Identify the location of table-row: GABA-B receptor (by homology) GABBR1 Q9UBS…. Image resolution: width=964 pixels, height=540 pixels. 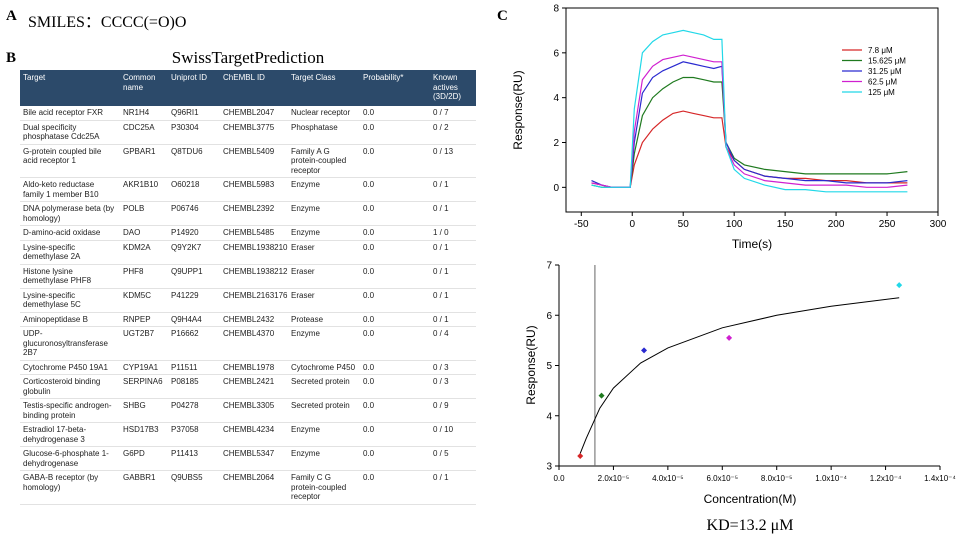
(248, 487).